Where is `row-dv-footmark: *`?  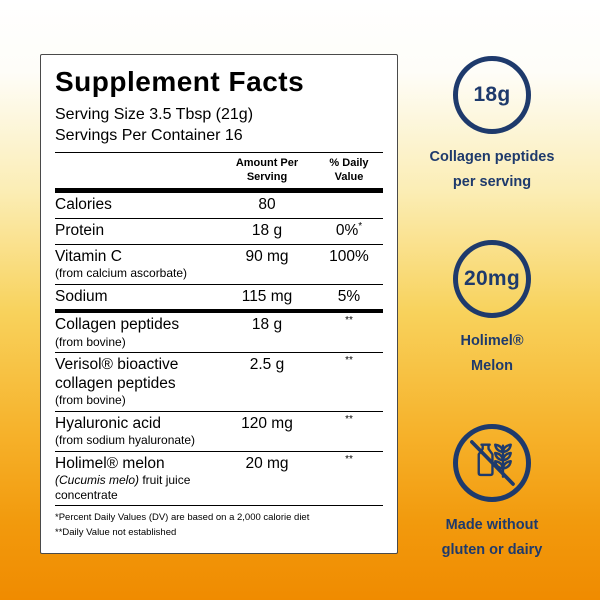 row-dv-footmark: * is located at coordinates (360, 227).